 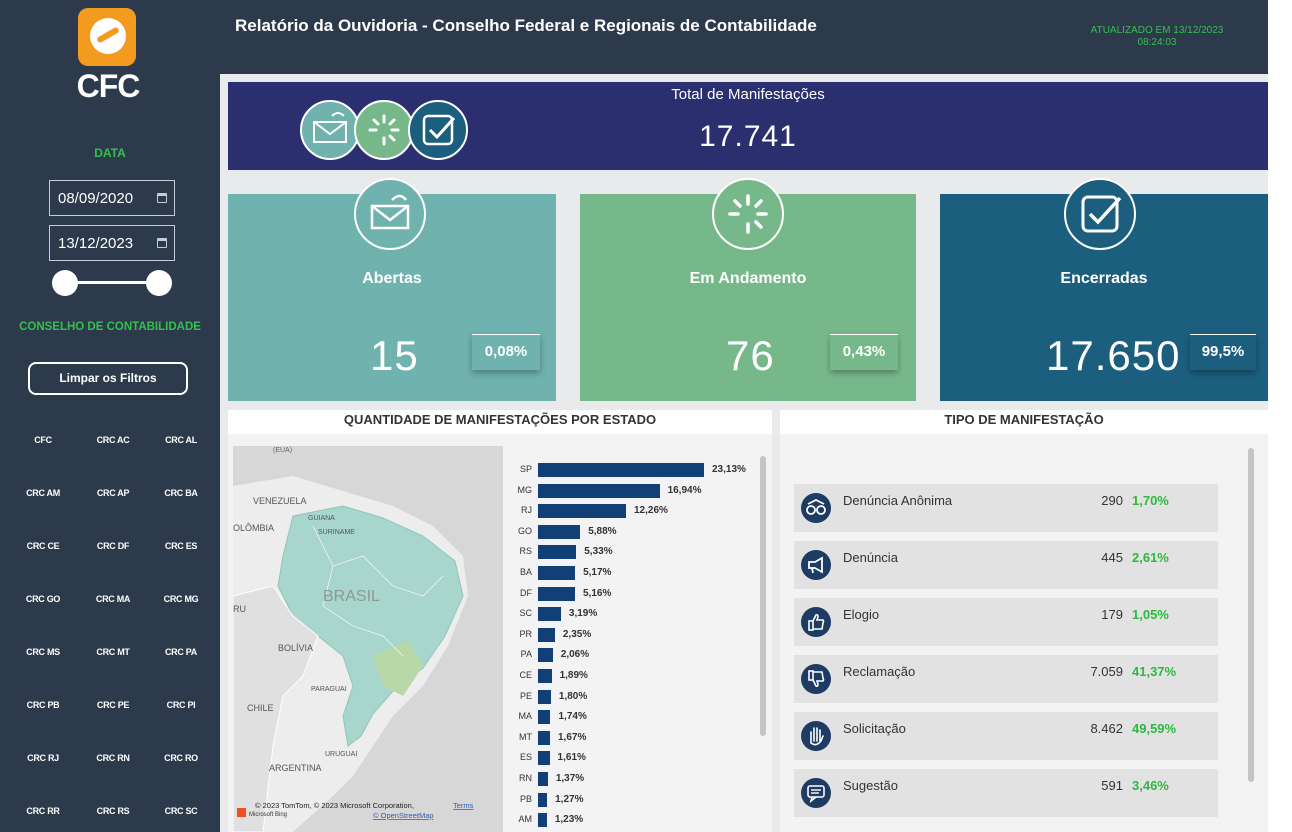 I want to click on updated-date: ATUALIZADO EM 13/12/2023, so click(x=1157, y=30).